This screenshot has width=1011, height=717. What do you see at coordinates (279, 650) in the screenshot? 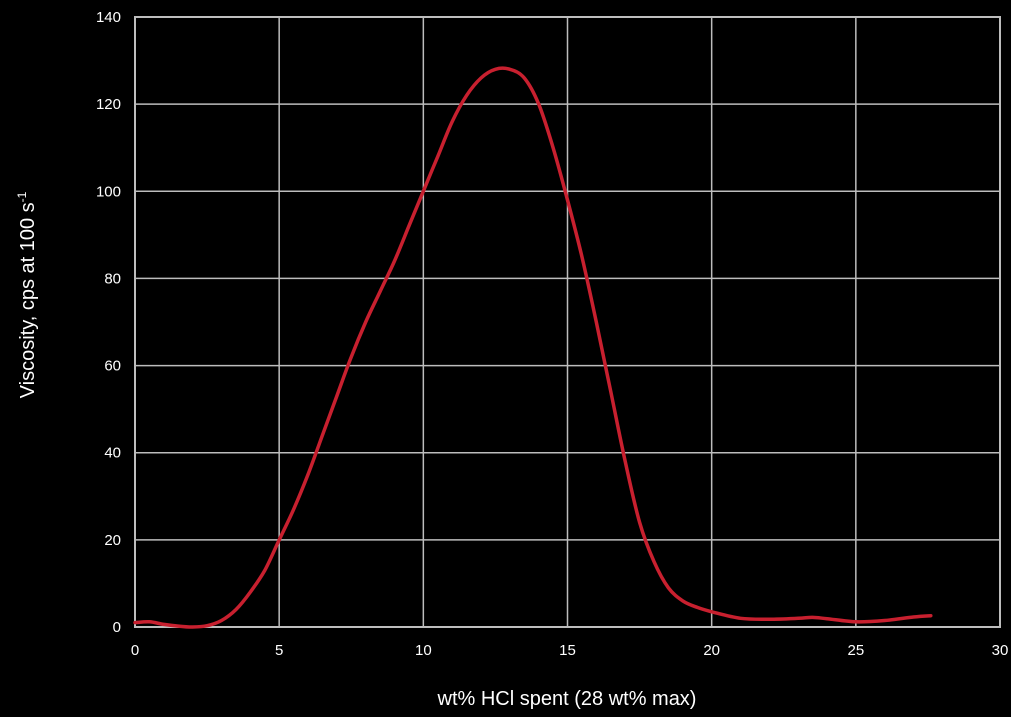
I see `x-tick-label-1: 5` at bounding box center [279, 650].